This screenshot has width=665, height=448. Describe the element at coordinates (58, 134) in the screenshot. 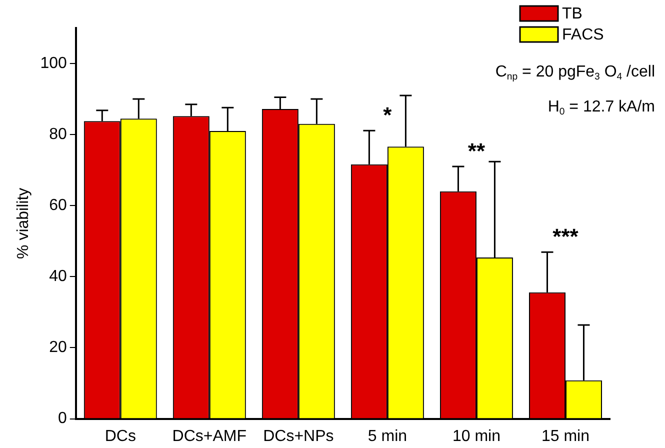

I see `y-tick-label: 80` at that location.